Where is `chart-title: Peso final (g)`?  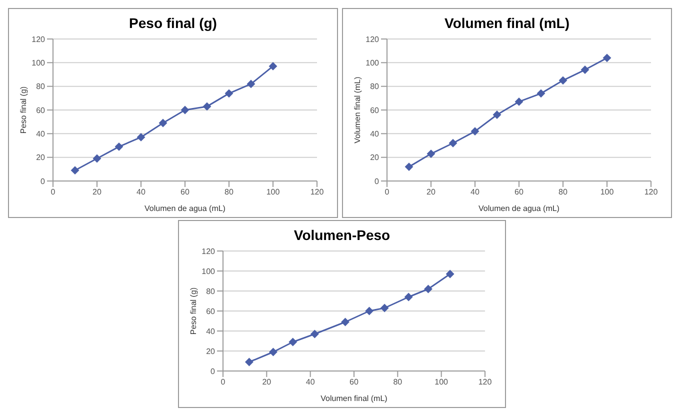
chart-title: Peso final (g) is located at coordinates (173, 24).